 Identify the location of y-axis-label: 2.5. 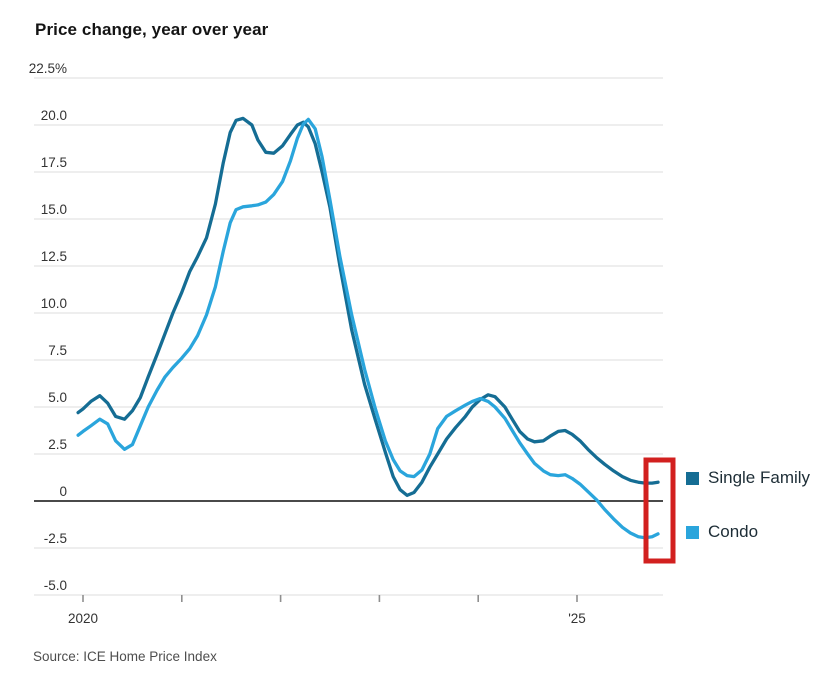
(57, 444).